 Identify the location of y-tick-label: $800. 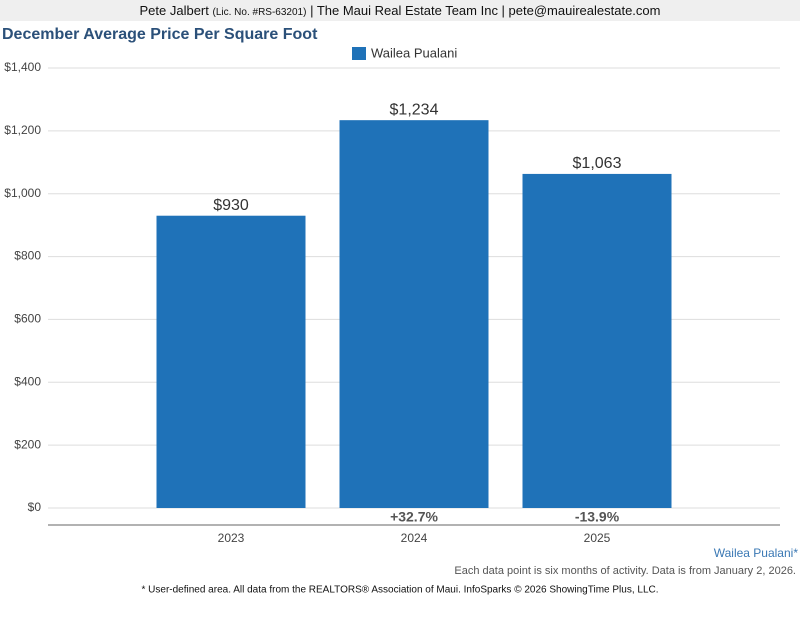
(27, 256).